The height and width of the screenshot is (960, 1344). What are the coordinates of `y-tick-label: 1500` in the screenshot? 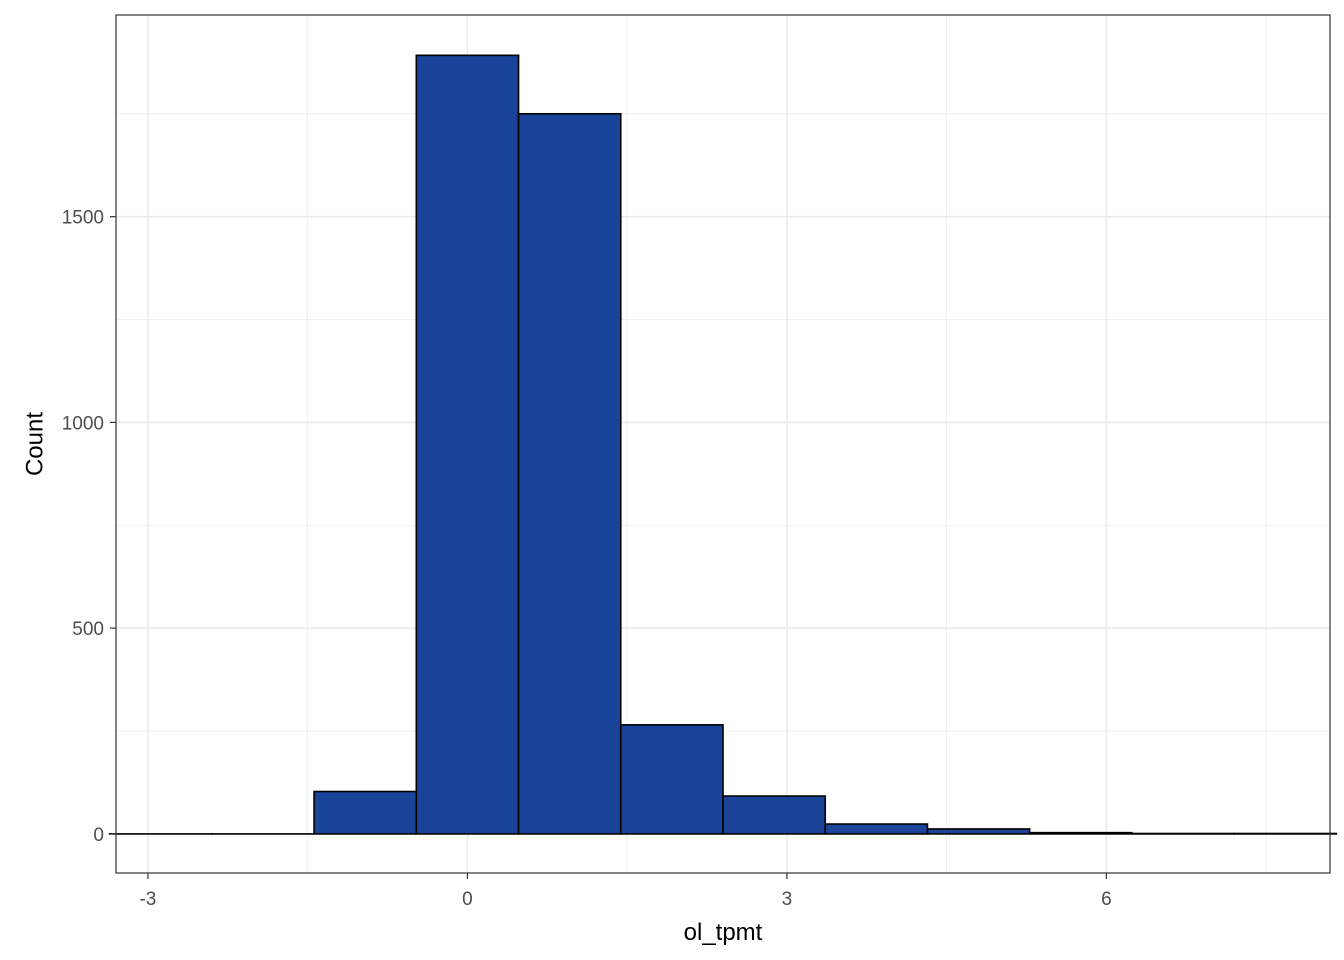 It's located at (83, 218).